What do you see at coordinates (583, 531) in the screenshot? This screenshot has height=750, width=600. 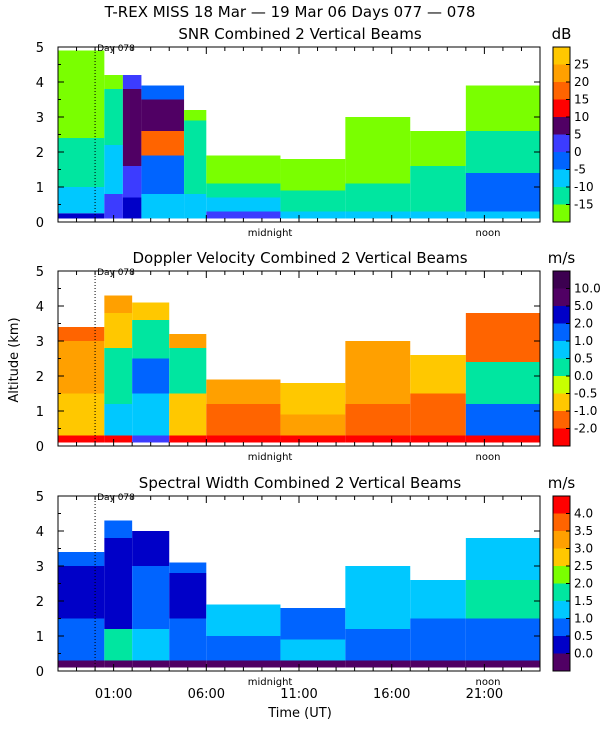 I see `colorbar-label: 3.5` at bounding box center [583, 531].